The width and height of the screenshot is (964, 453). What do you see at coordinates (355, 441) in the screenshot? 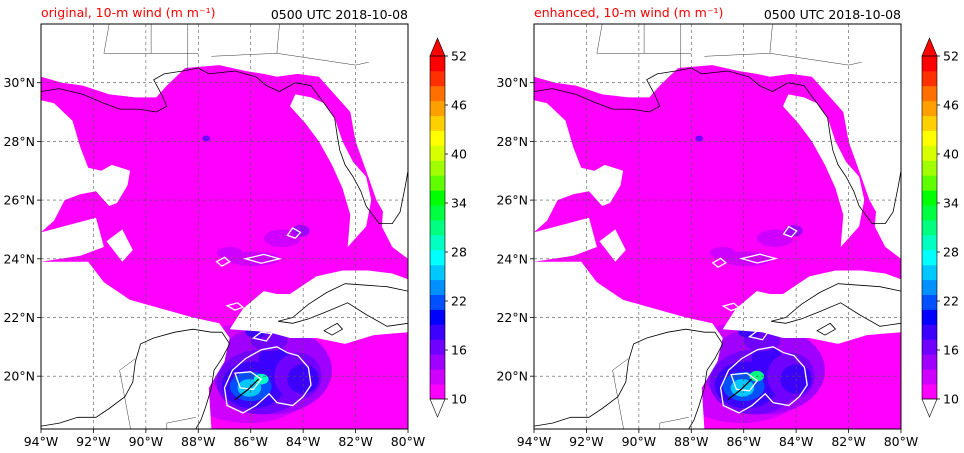
I see `x-tick-label: 82°W` at bounding box center [355, 441].